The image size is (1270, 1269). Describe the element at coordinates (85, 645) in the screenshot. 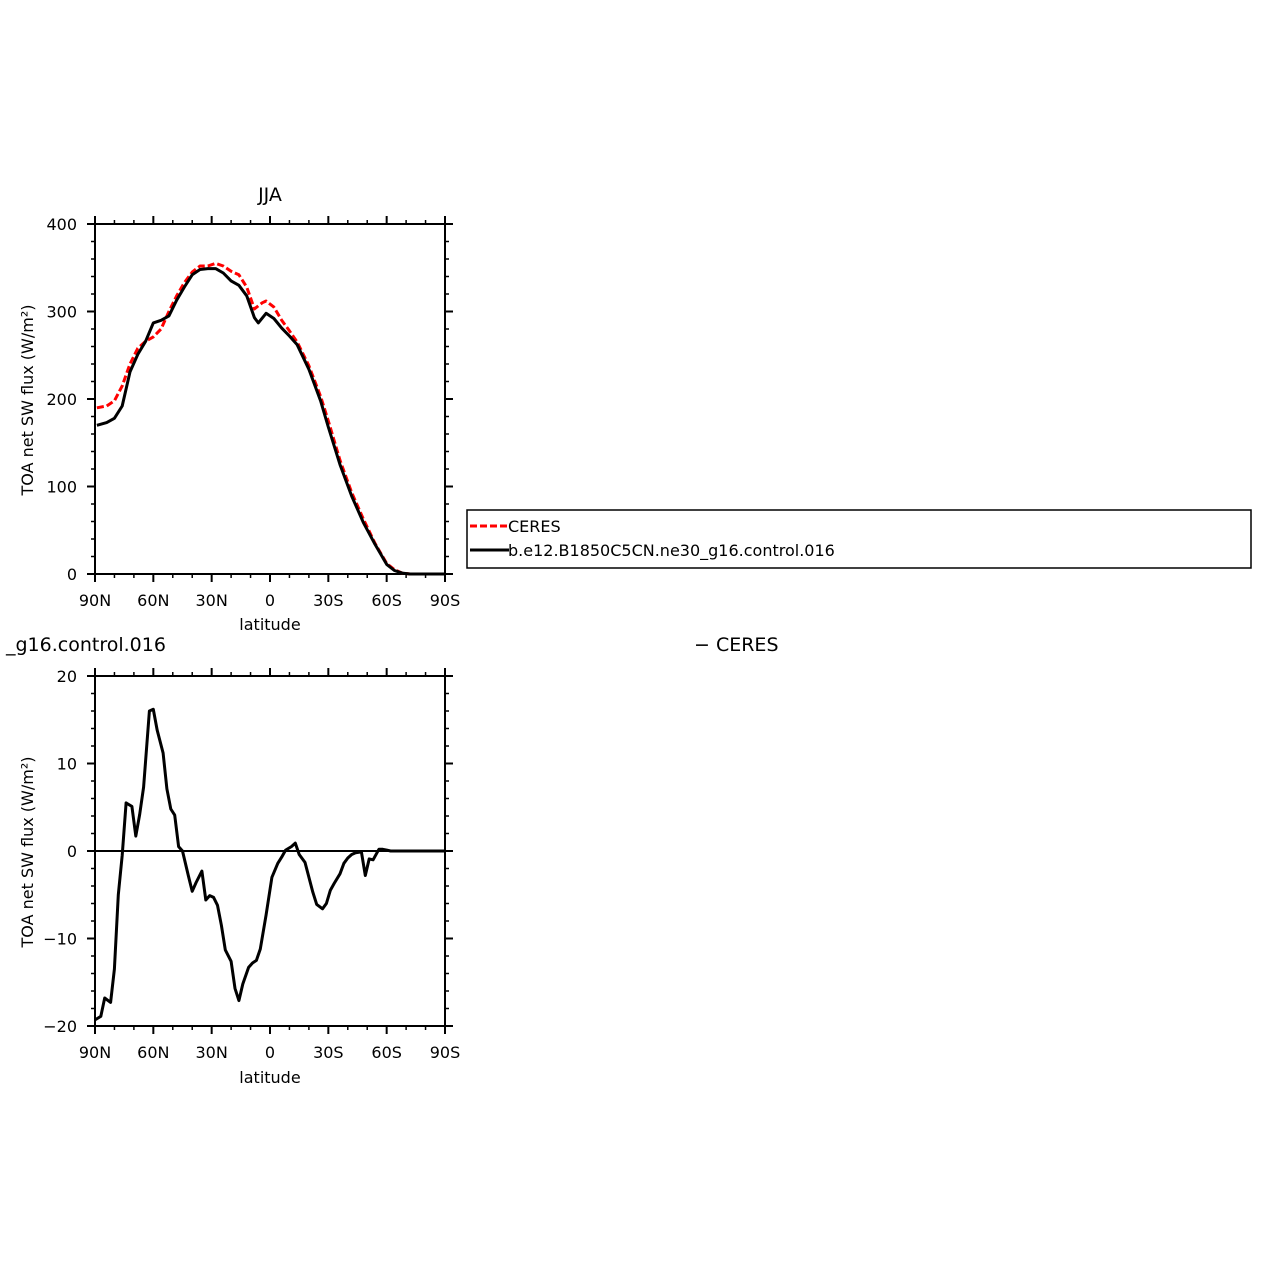

I see `bottom-chart-title-left: _g16.control.016` at that location.